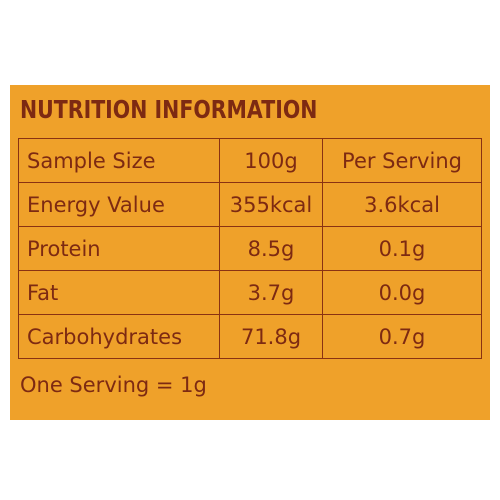 This screenshot has width=500, height=500. What do you see at coordinates (402, 336) in the screenshot?
I see `table-cell: 0.7g` at bounding box center [402, 336].